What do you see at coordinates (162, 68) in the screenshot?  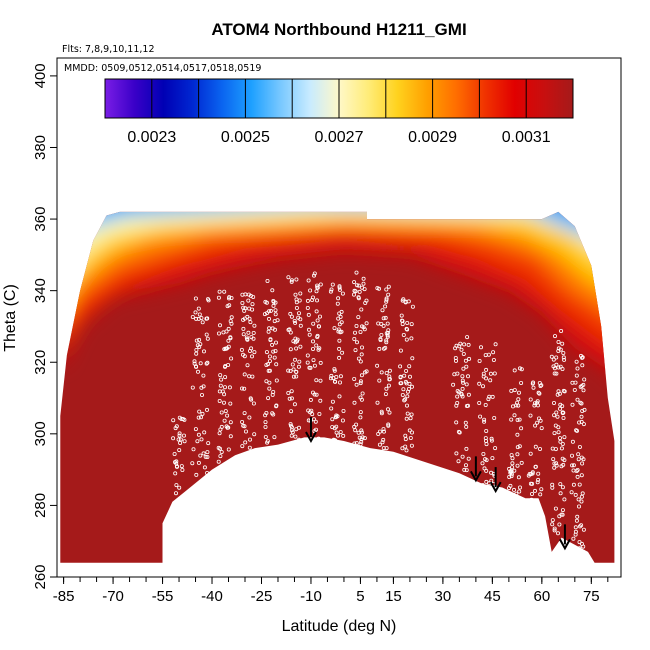 I see `dates-label: MMDD: 0509,0512,0514,0517,0518,0519` at bounding box center [162, 68].